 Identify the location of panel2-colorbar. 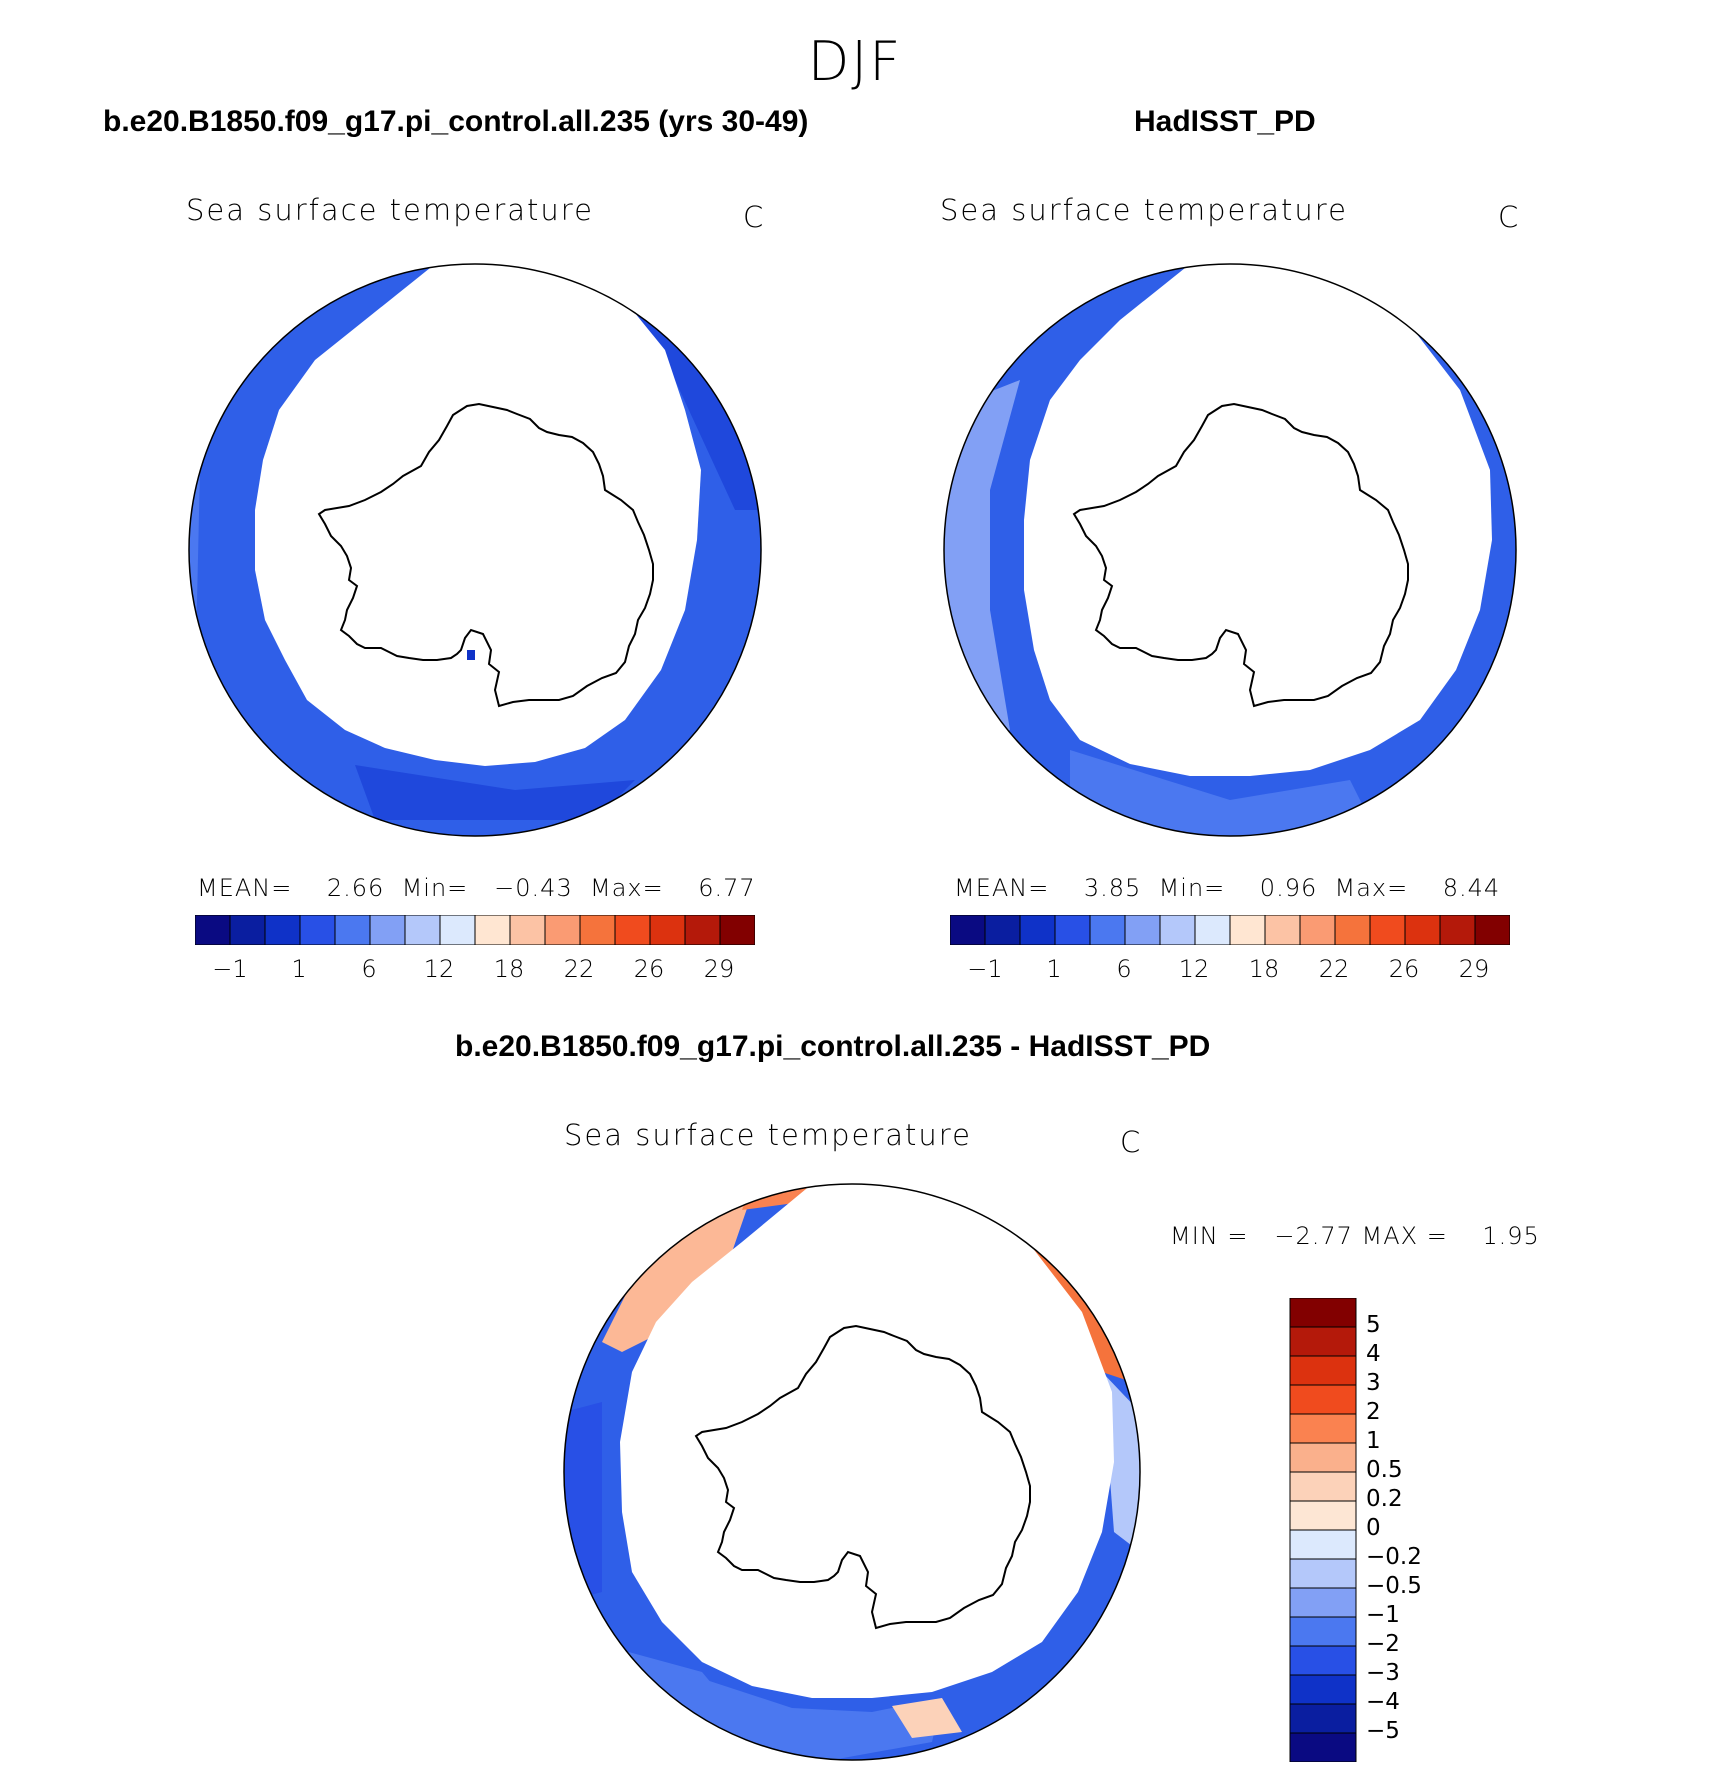
(1230, 930).